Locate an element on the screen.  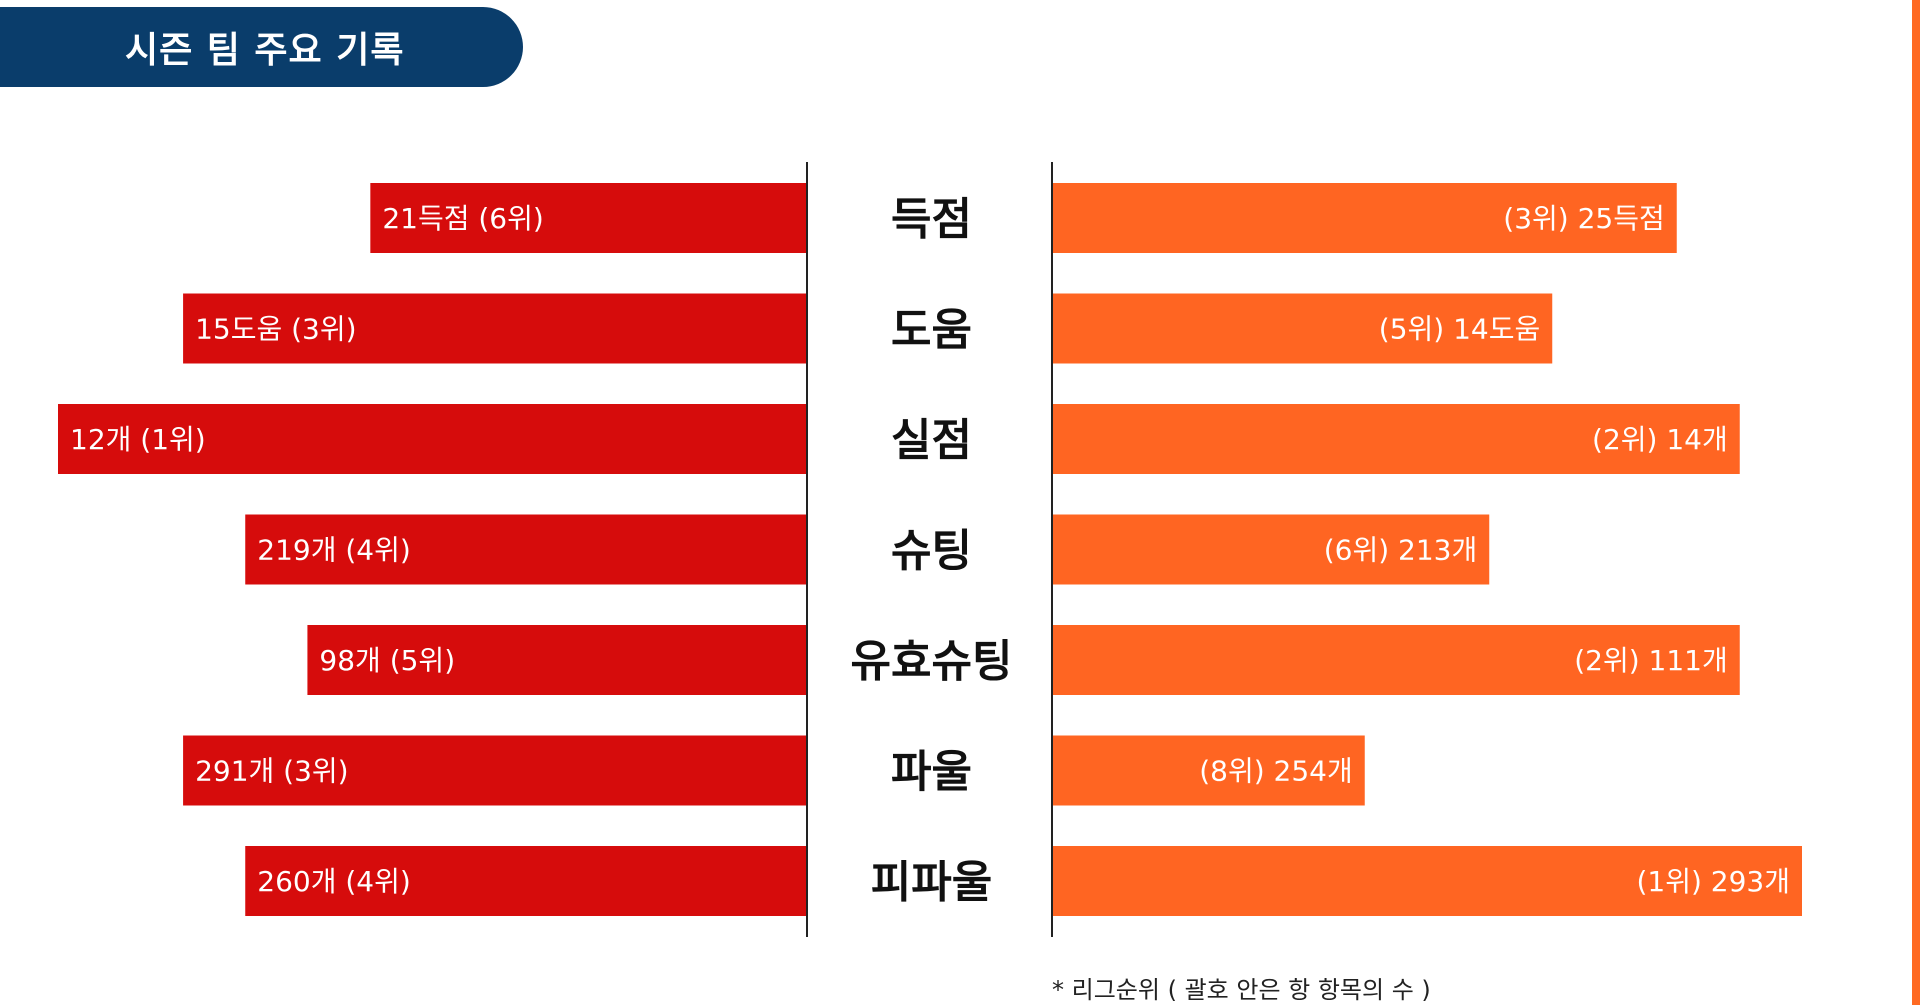
right-bar-label: (5위) 14도움 is located at coordinates (1459, 329).